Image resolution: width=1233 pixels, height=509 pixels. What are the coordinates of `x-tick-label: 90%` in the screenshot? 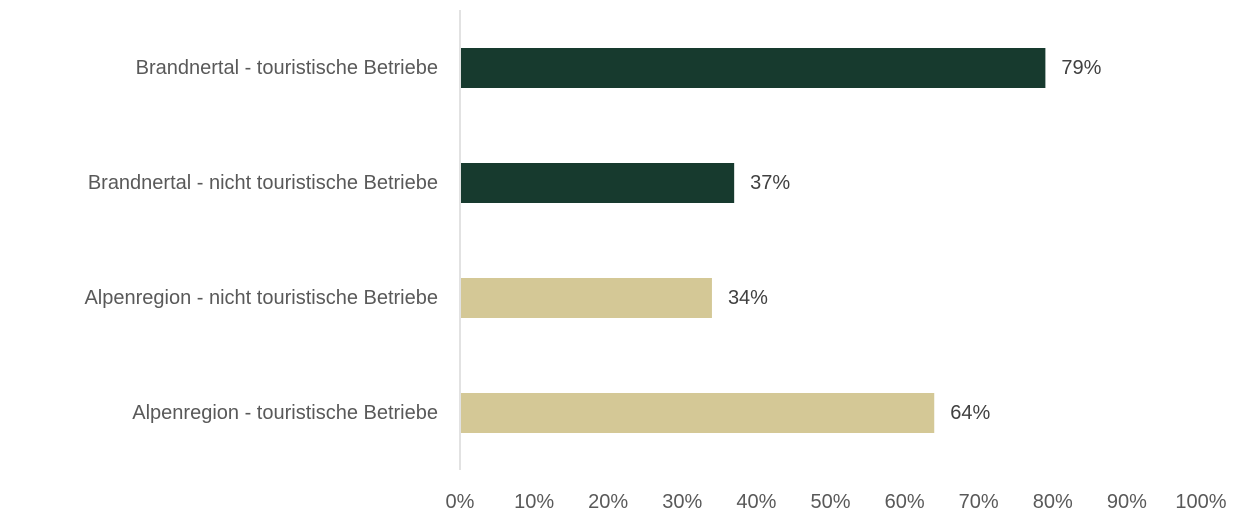 It's located at (1127, 500).